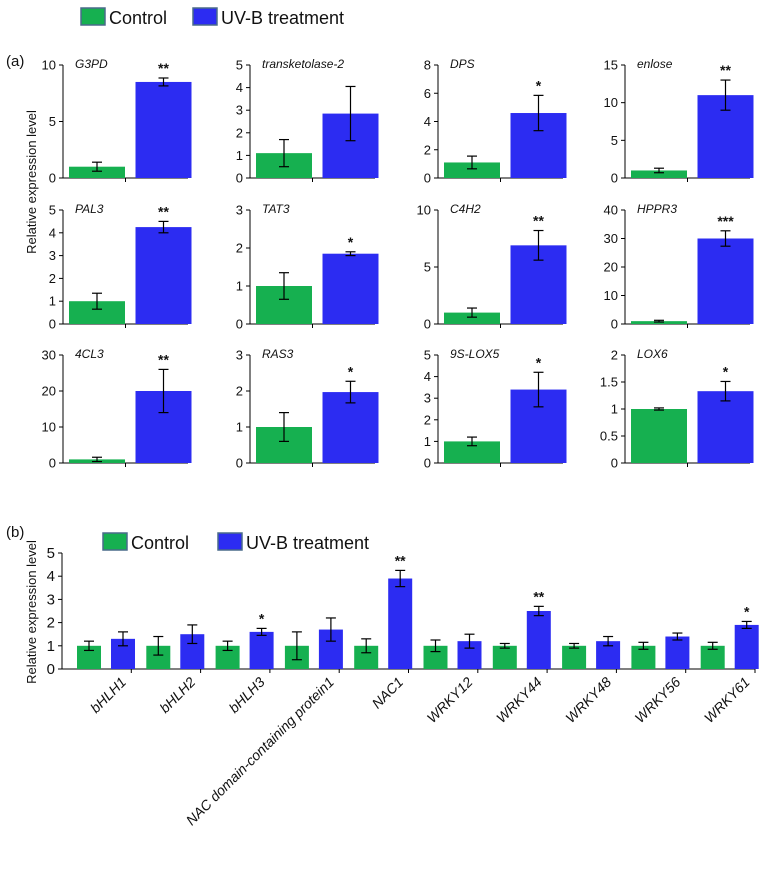  Describe the element at coordinates (495, 409) in the screenshot. I see `panel-9s-lox5: 0 1 2 3 4 5 9S-LOX5 *` at that location.